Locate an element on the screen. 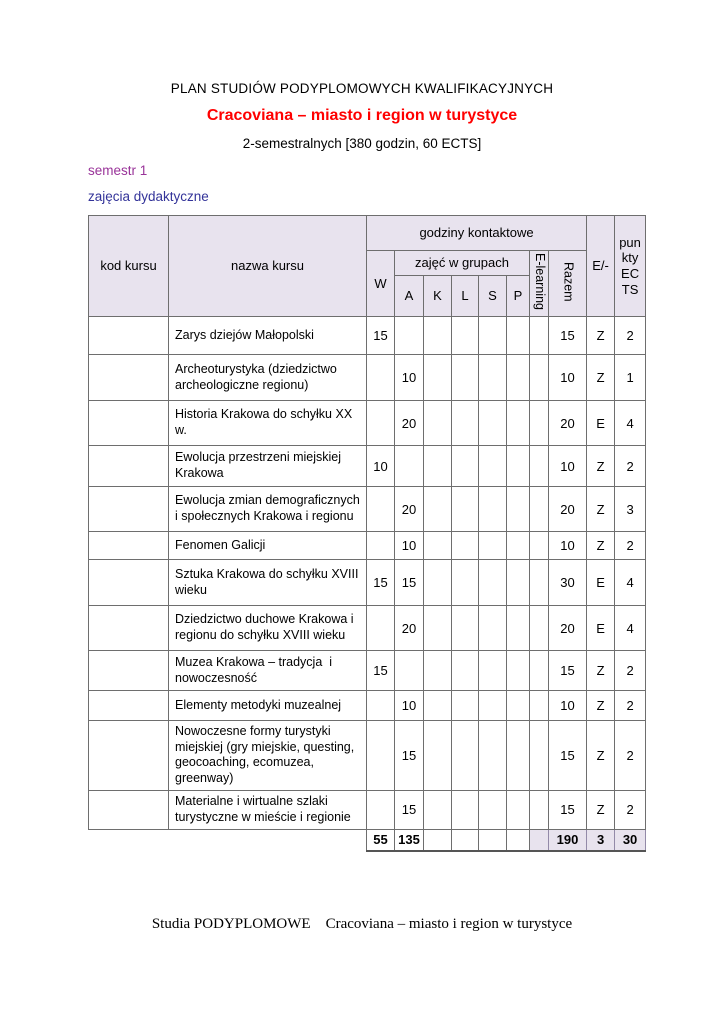  col-header-nazwa-kursu: nazwa kursu is located at coordinates (267, 266).